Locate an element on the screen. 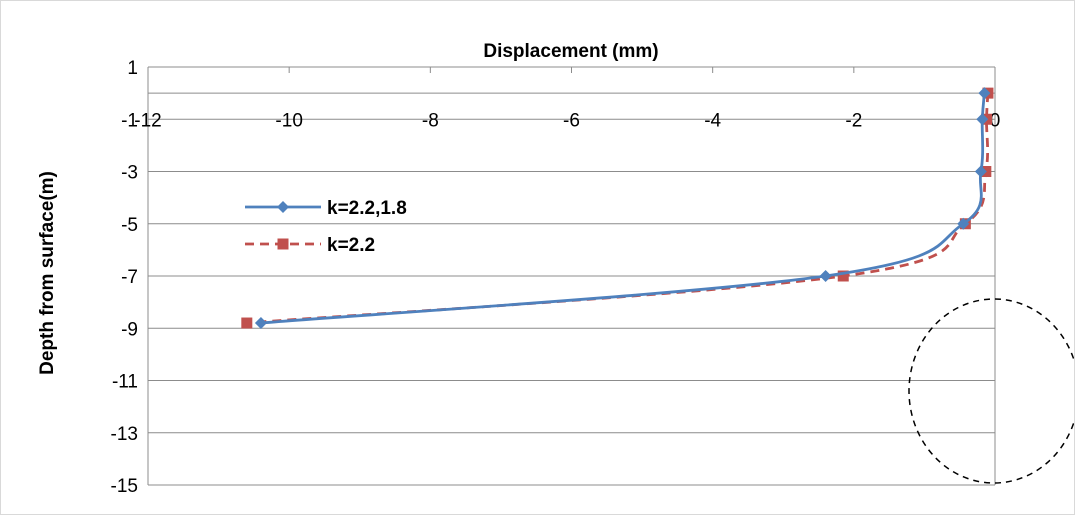  legend-label: k=2.2 is located at coordinates (351, 245).